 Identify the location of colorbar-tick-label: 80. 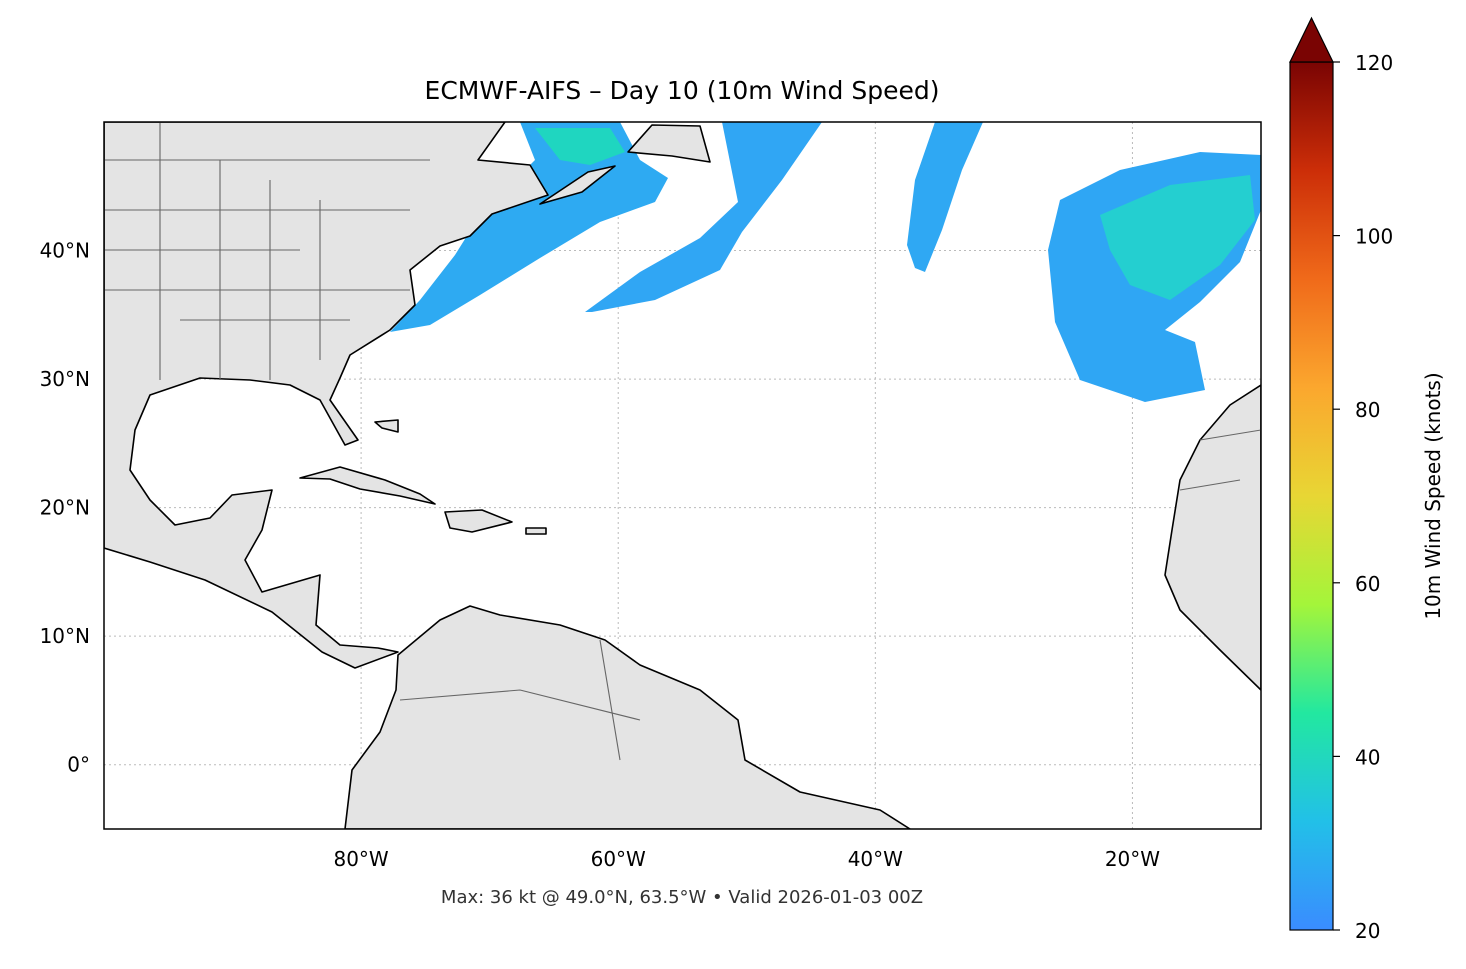
(1367, 410).